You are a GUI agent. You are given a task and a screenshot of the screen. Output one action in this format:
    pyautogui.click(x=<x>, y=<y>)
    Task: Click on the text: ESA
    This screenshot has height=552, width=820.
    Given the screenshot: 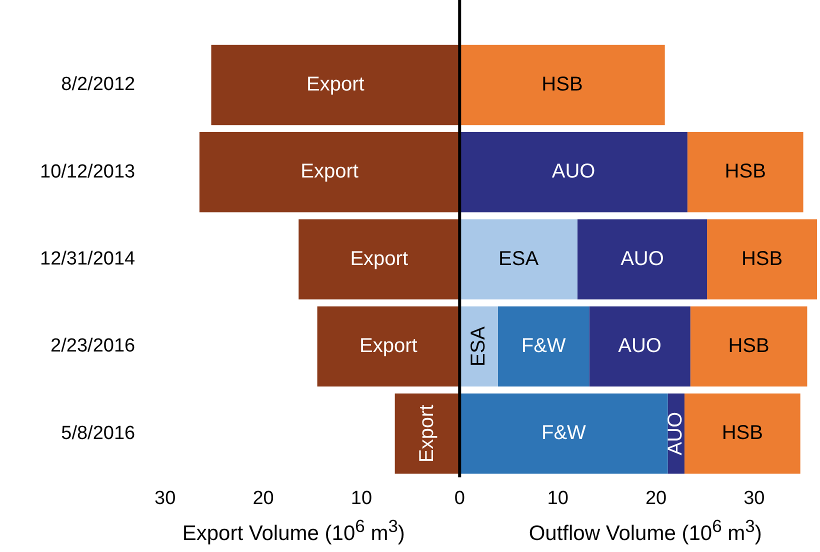 What is the action you would take?
    pyautogui.click(x=518, y=259)
    